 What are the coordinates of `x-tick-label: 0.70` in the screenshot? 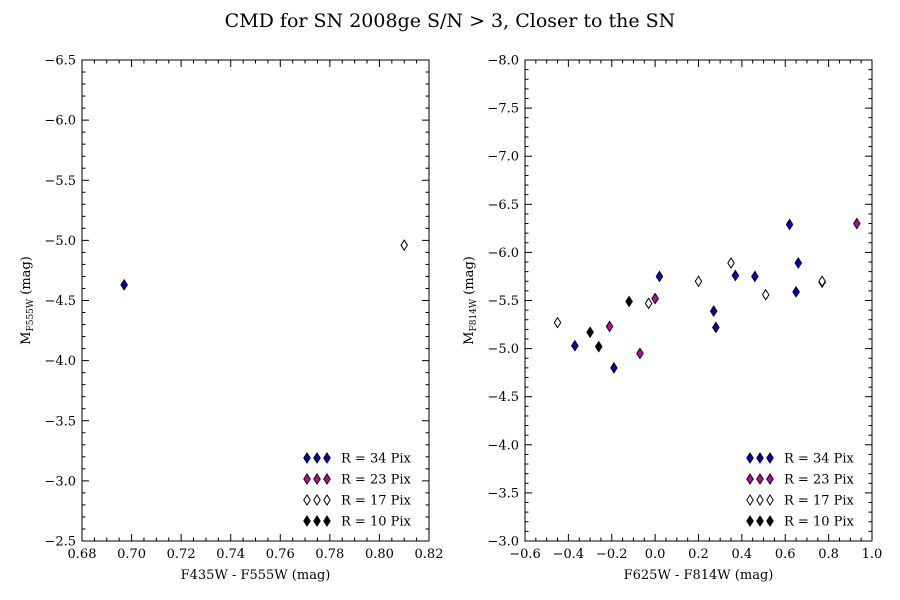 It's located at (131, 554).